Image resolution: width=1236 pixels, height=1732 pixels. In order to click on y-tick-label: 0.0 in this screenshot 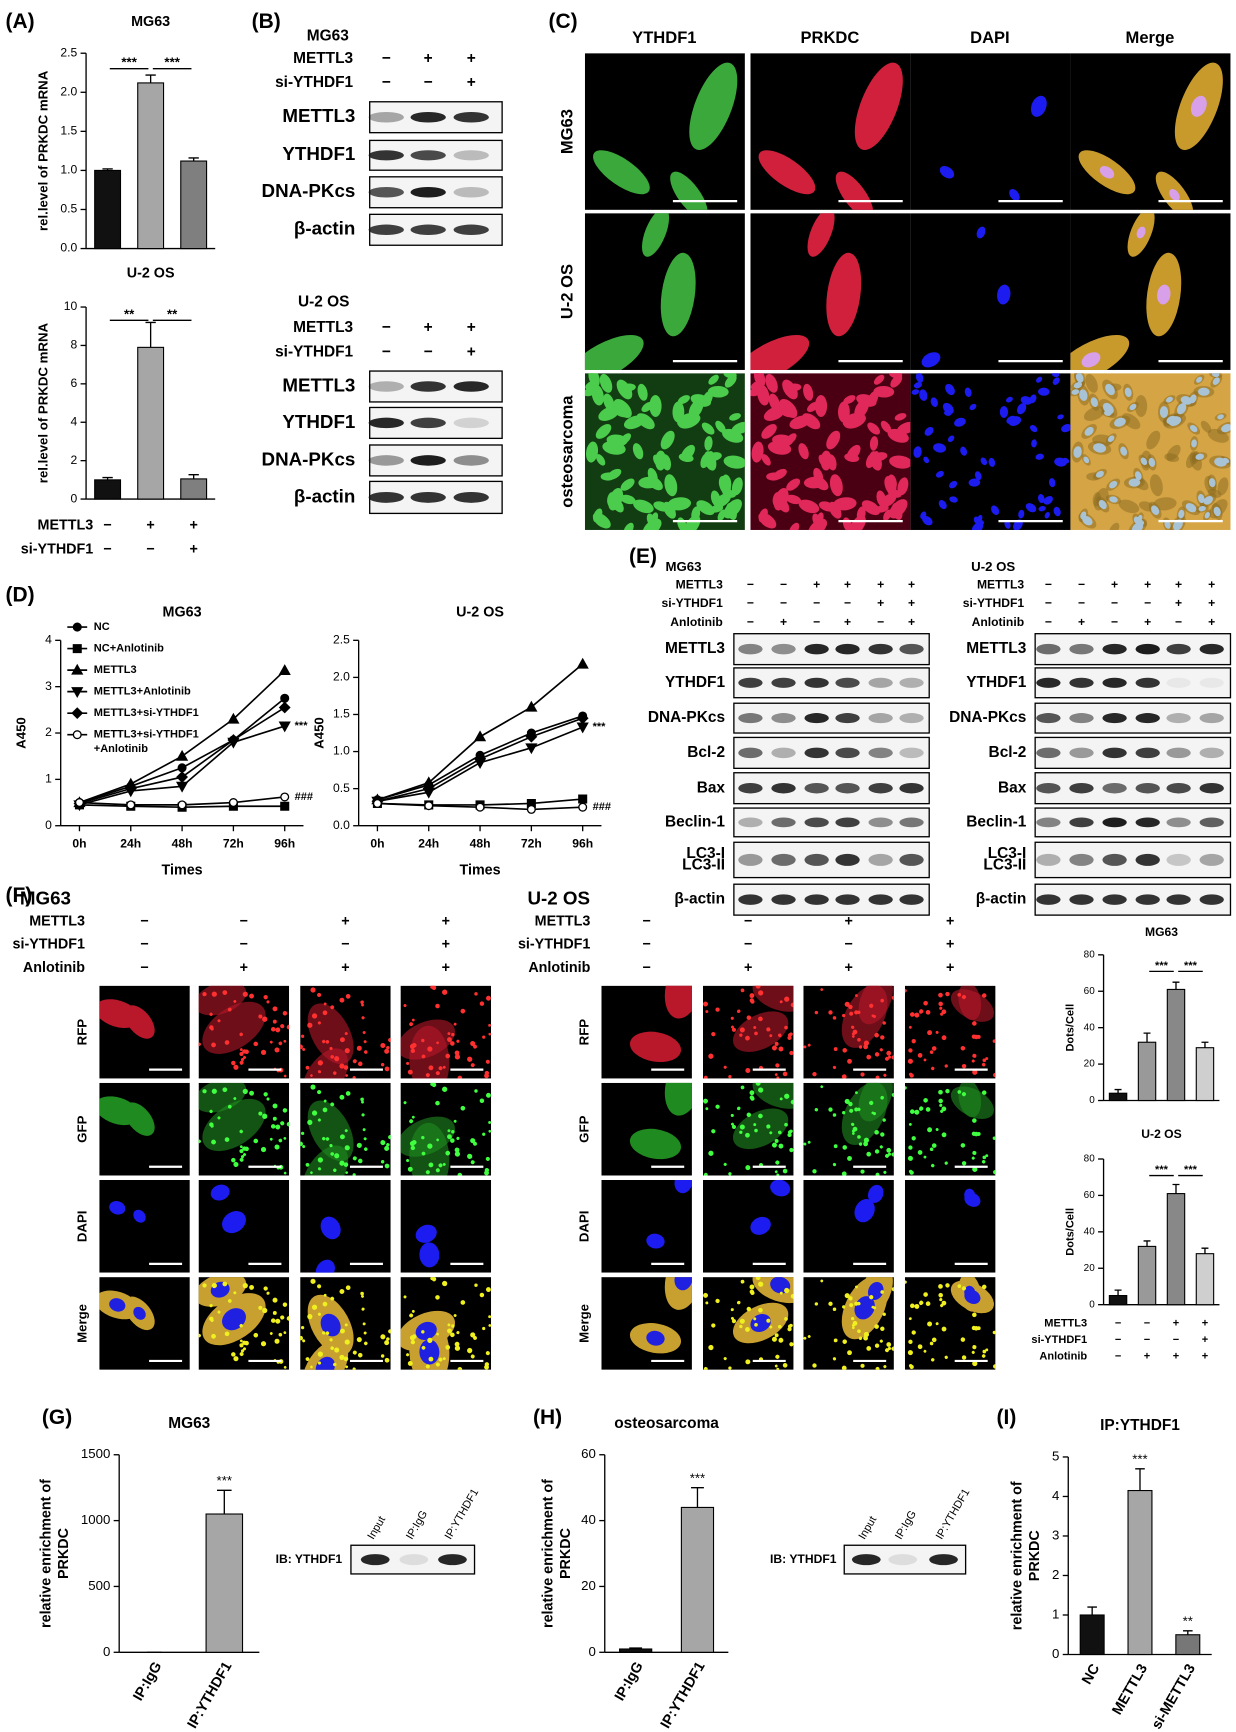, I will do `click(68, 248)`.